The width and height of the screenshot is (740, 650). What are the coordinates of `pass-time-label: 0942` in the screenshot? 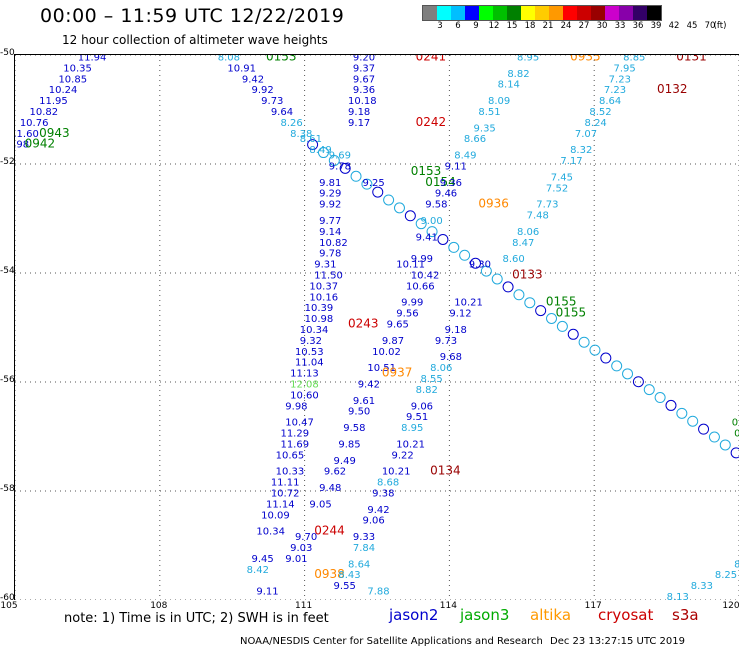 It's located at (40, 144).